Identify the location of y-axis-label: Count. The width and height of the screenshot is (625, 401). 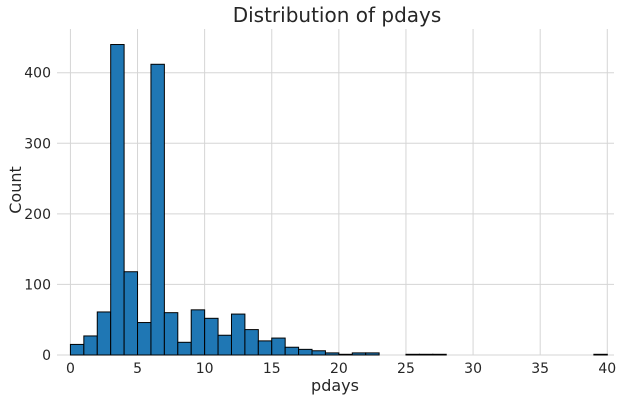
(15, 190).